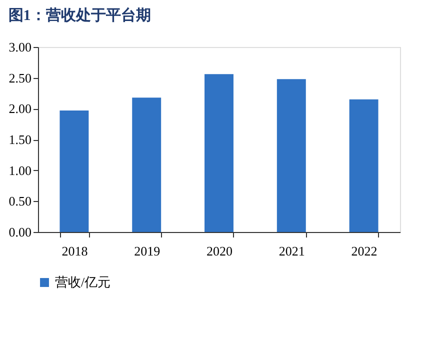 The height and width of the screenshot is (341, 438). I want to click on x-tick-label: 2018, so click(75, 251).